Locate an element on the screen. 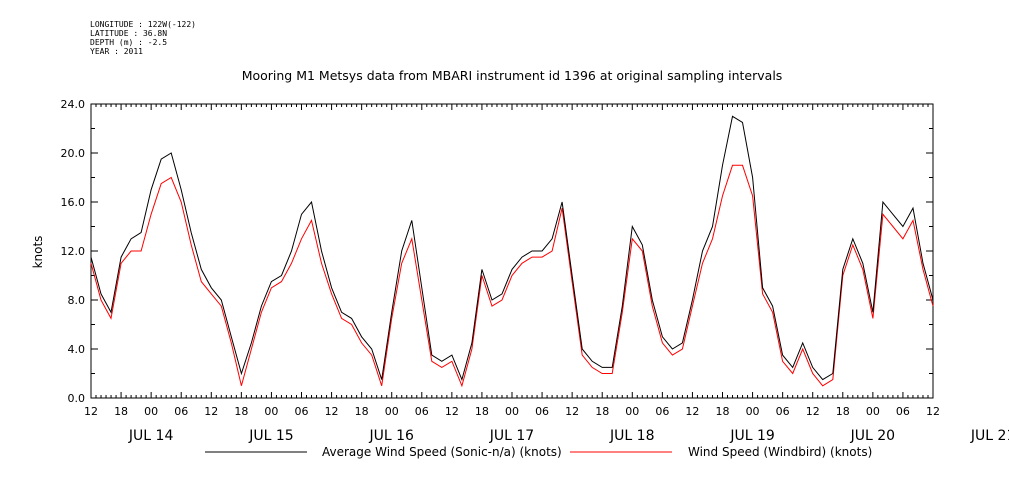  legend-label-sonic: Average Wind Speed (Sonic-n/a) (knots) is located at coordinates (442, 452).